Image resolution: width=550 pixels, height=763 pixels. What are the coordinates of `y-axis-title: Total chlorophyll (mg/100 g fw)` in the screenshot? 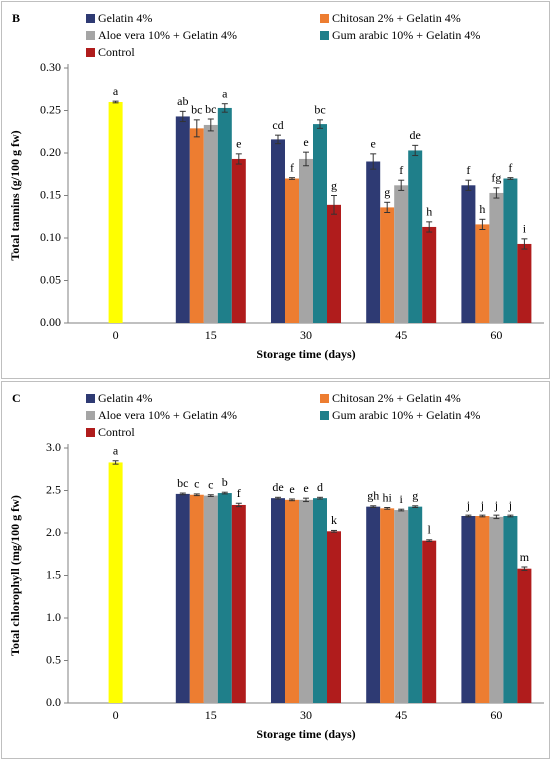 It's located at (15, 575).